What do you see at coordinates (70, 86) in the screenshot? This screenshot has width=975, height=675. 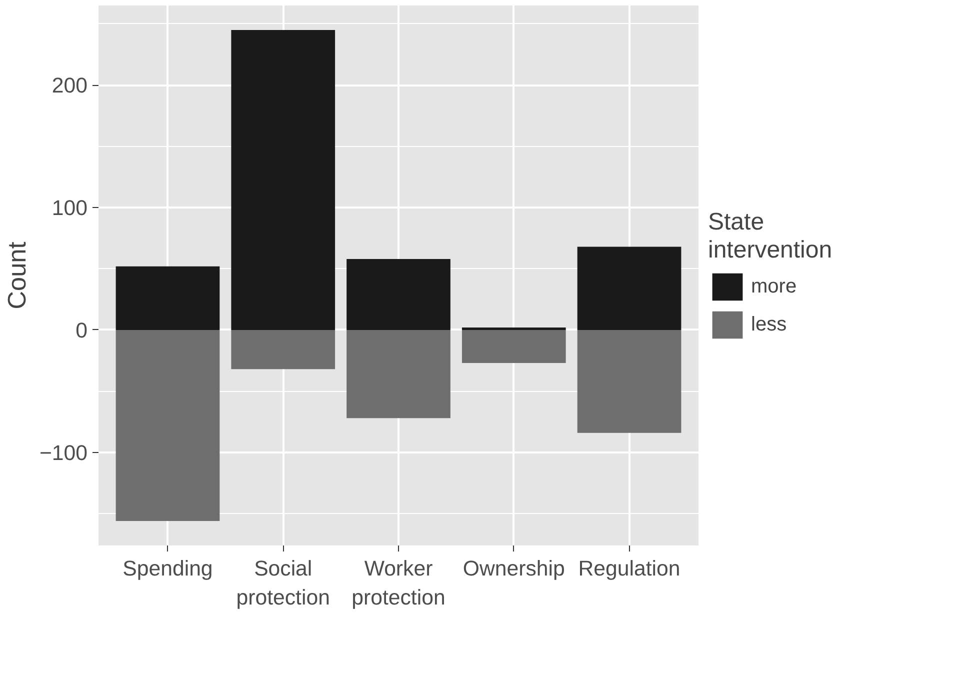 I see `y-tick-label: 200` at bounding box center [70, 86].